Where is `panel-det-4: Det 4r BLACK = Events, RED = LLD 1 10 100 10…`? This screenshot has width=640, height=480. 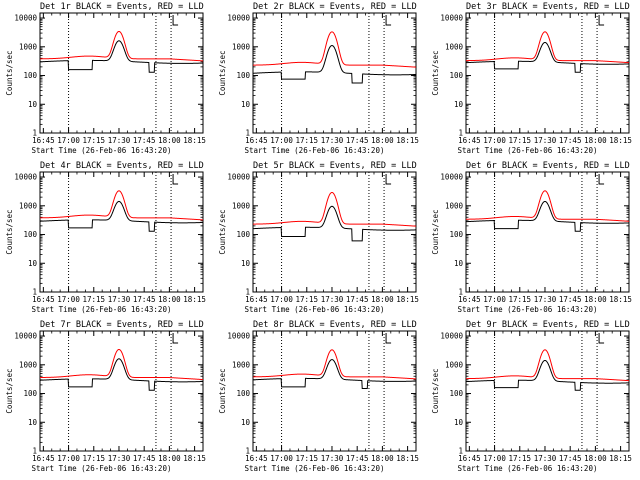 panel-det-4: Det 4r BLACK = Events, RED = LLD 1 10 100 10… is located at coordinates (105, 237).